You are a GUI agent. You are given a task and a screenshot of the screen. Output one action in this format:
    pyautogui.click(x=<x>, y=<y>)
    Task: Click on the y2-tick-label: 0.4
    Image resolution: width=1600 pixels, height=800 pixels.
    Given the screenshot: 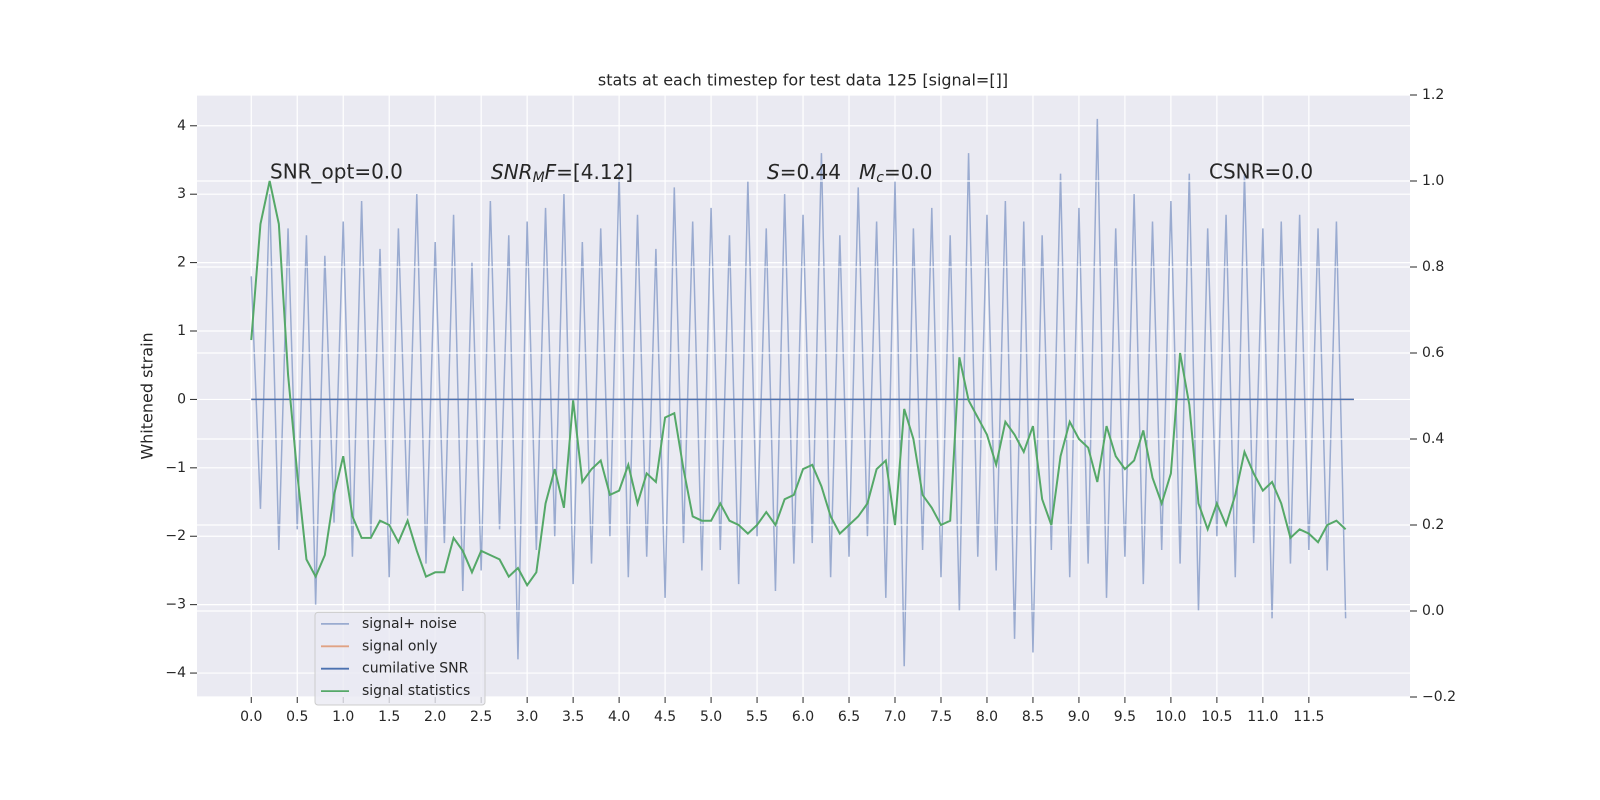 What is the action you would take?
    pyautogui.click(x=1433, y=439)
    